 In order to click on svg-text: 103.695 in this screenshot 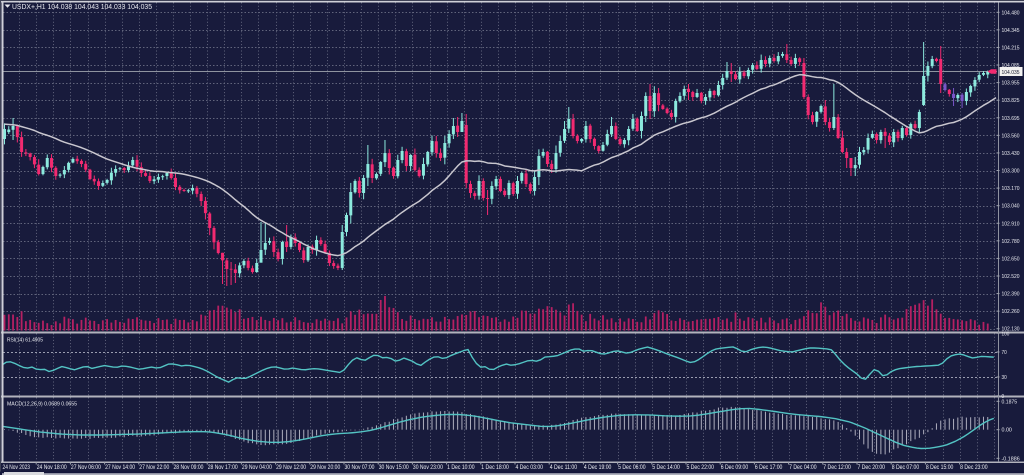, I will do `click(1011, 119)`.